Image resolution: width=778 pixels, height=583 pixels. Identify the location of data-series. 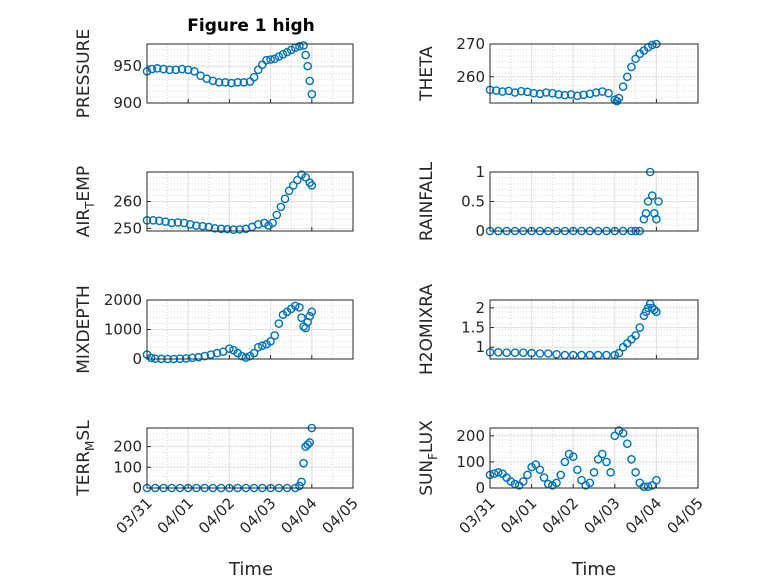
(573, 72).